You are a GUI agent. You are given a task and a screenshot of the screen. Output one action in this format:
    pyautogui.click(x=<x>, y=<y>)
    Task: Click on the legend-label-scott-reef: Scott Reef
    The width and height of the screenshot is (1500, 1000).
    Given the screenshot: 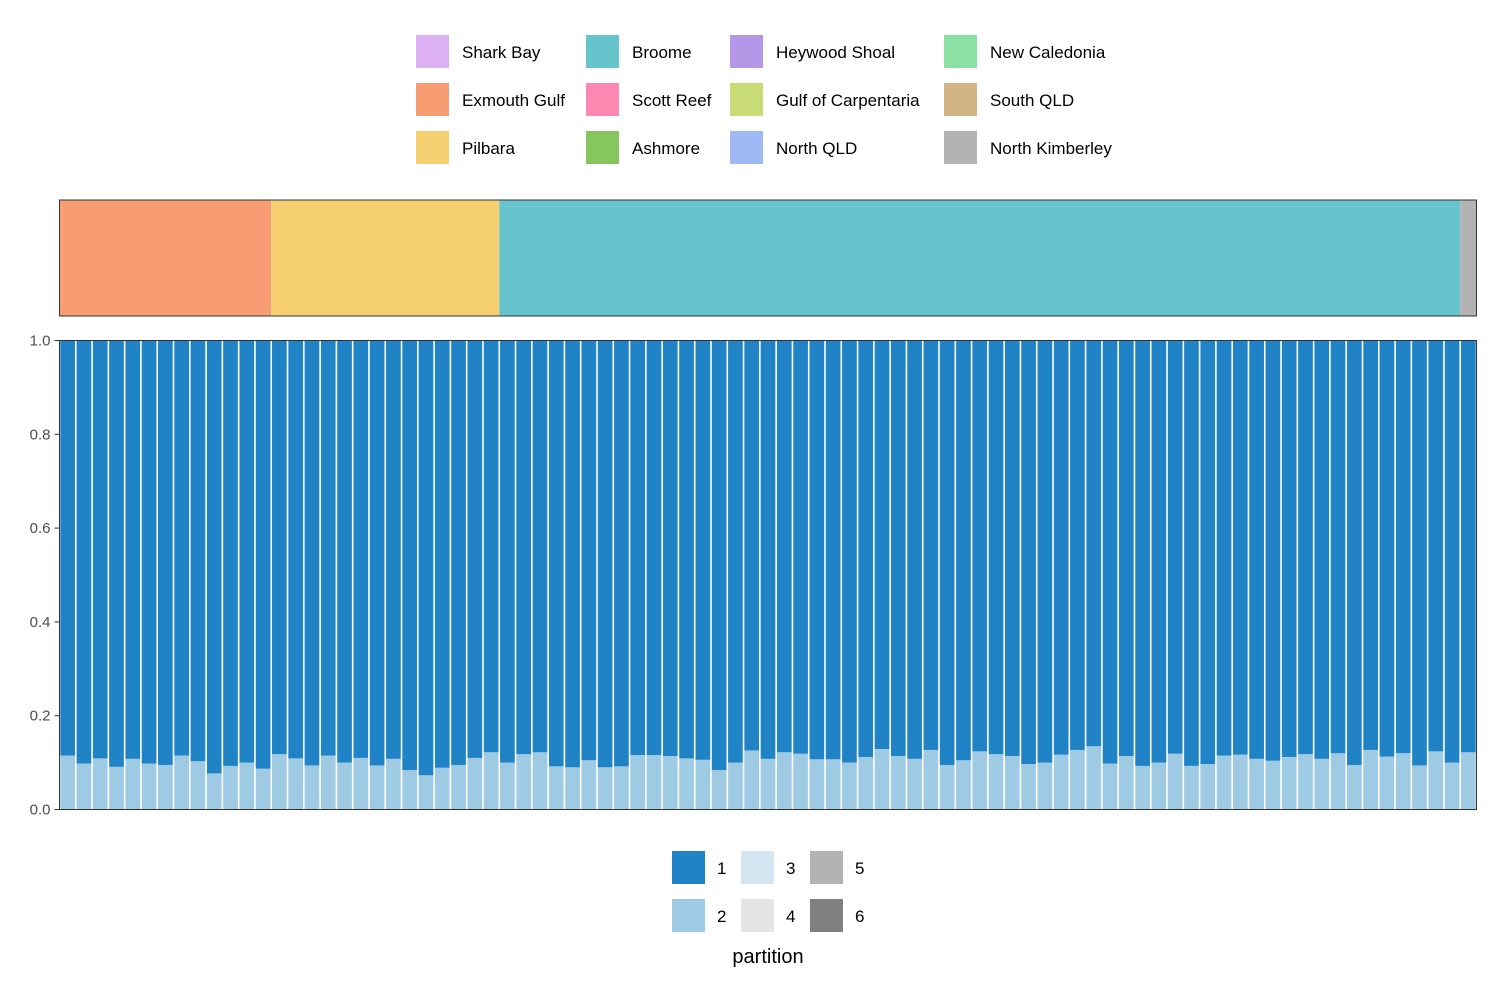 What is the action you would take?
    pyautogui.click(x=672, y=100)
    